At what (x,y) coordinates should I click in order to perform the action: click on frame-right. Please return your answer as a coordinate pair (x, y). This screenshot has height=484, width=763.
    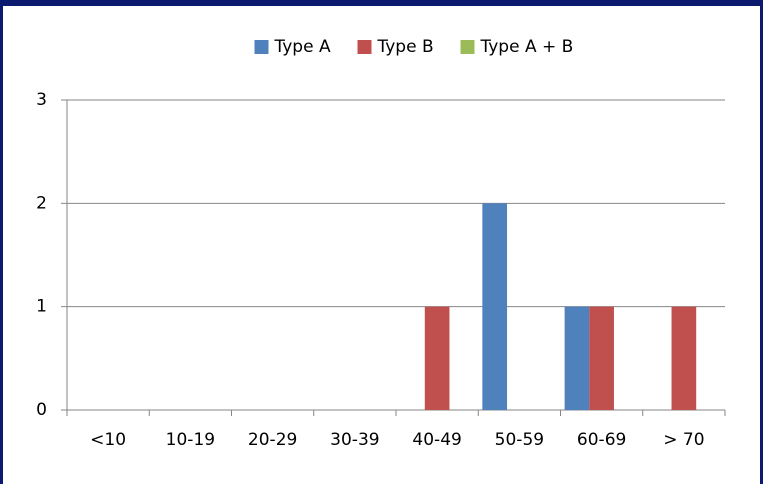
    Looking at the image, I should click on (761, 242).